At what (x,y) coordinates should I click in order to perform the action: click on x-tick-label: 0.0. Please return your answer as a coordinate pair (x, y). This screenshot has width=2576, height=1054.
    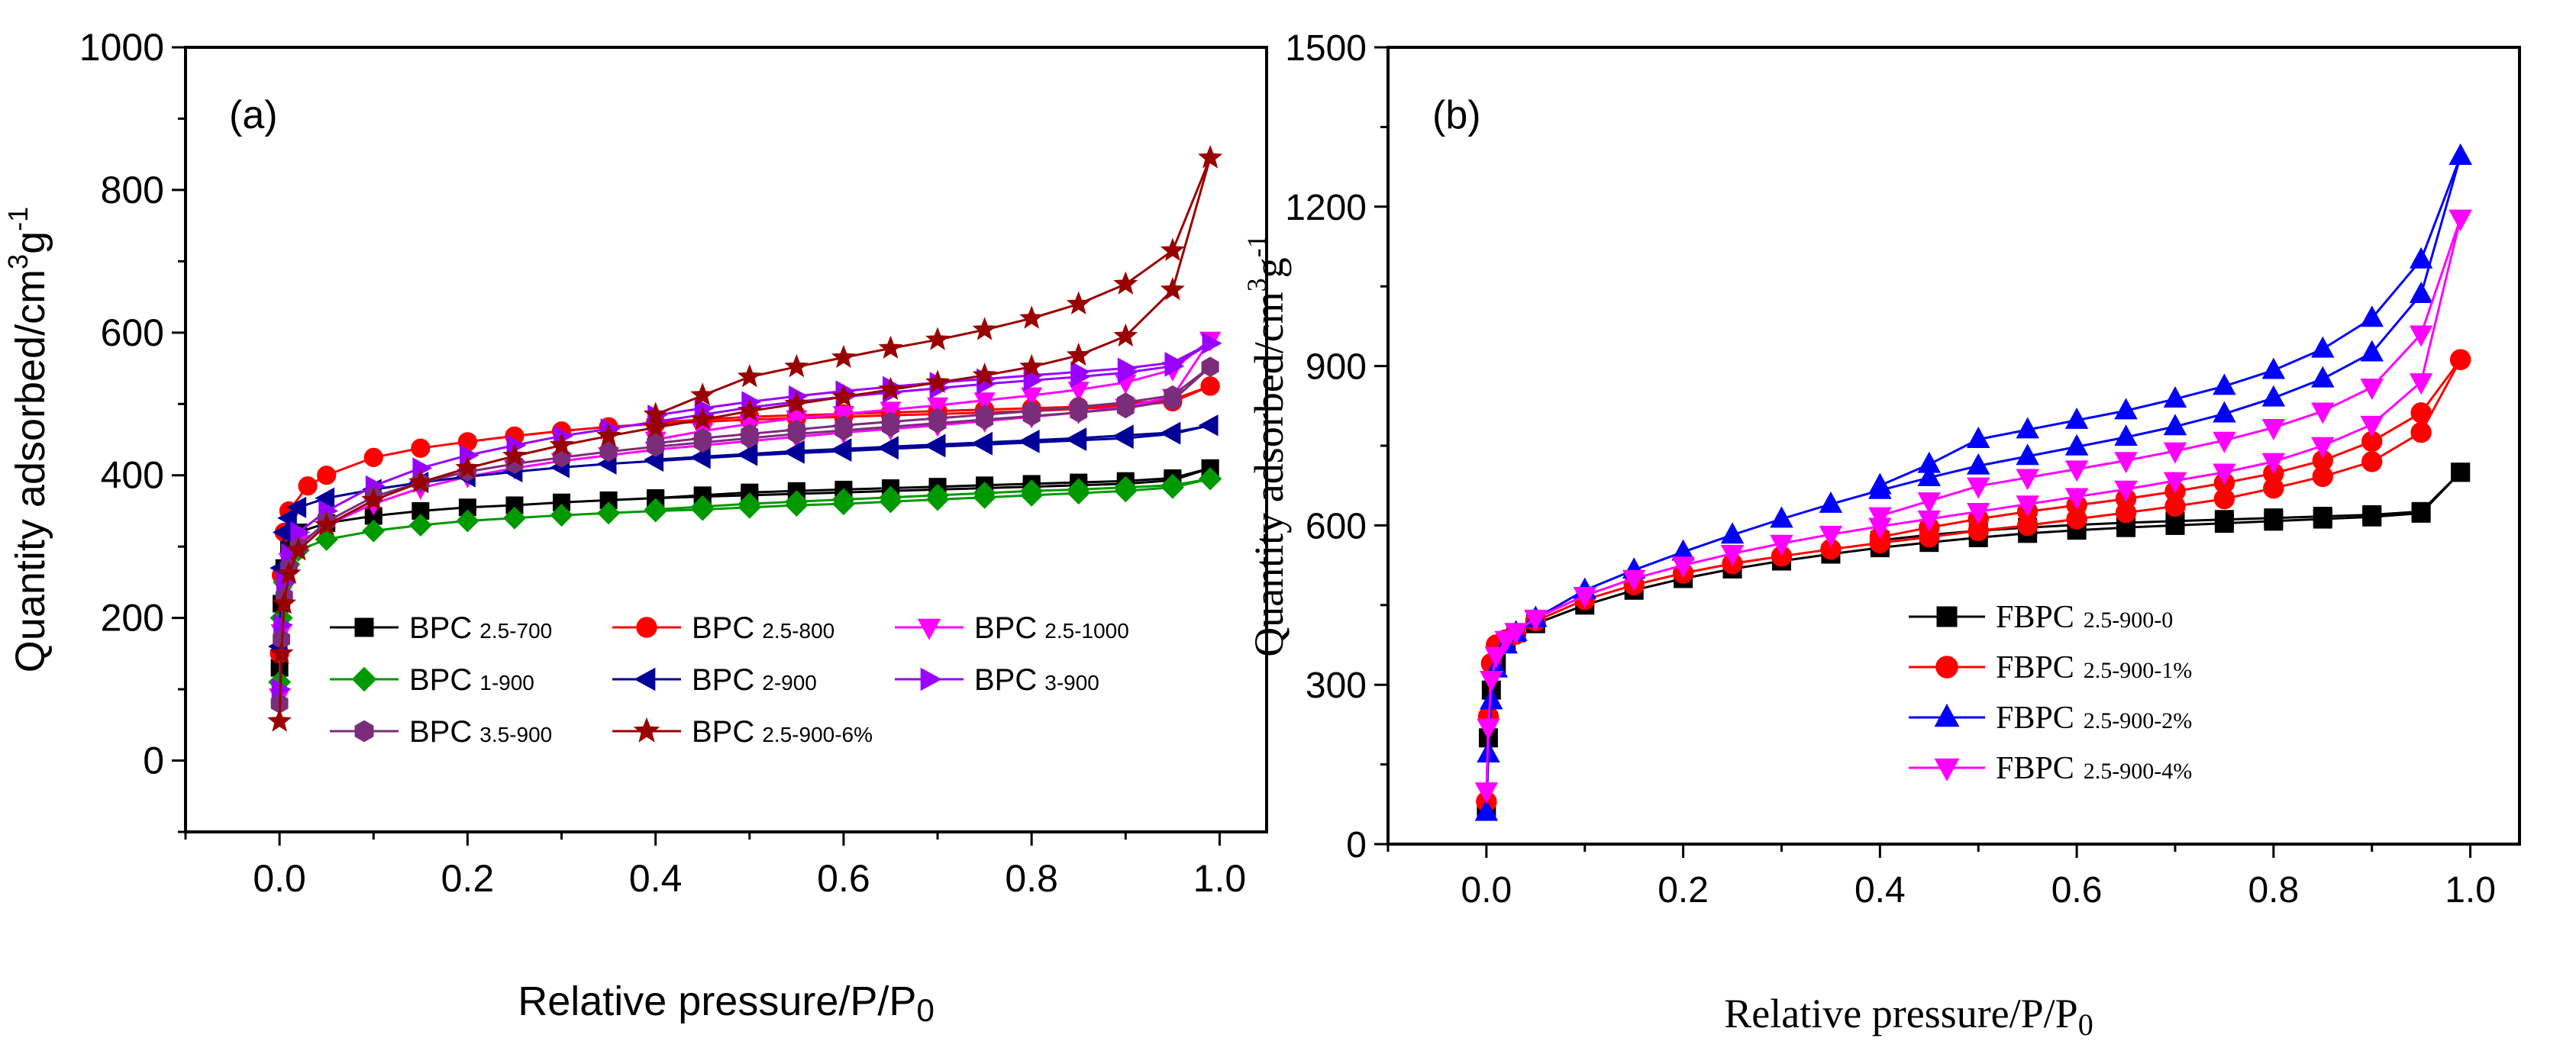
    Looking at the image, I should click on (279, 878).